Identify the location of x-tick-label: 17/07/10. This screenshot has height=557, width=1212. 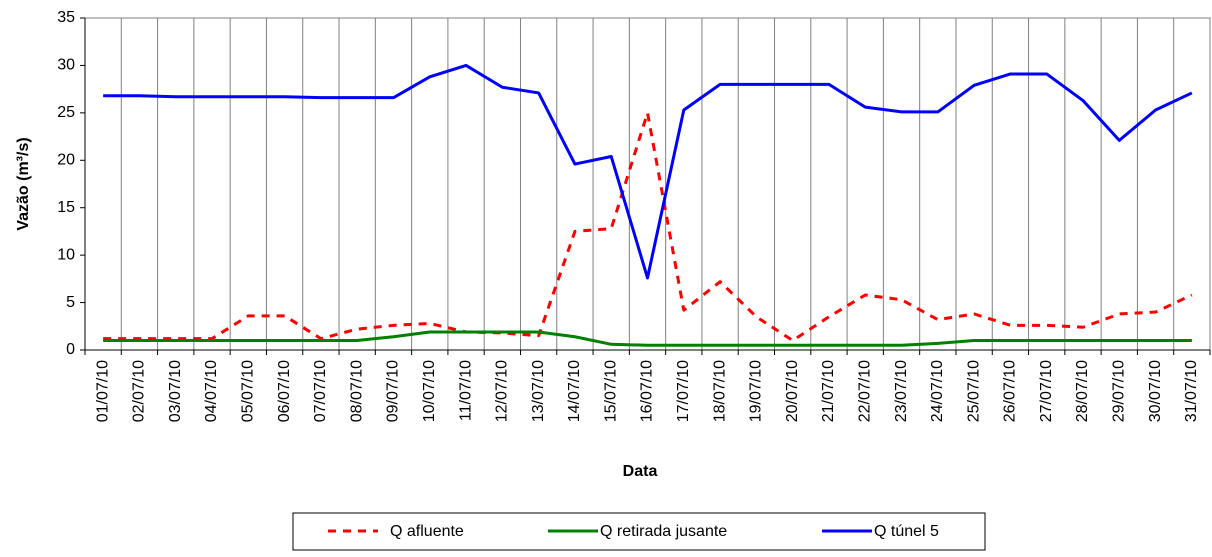
(683, 391).